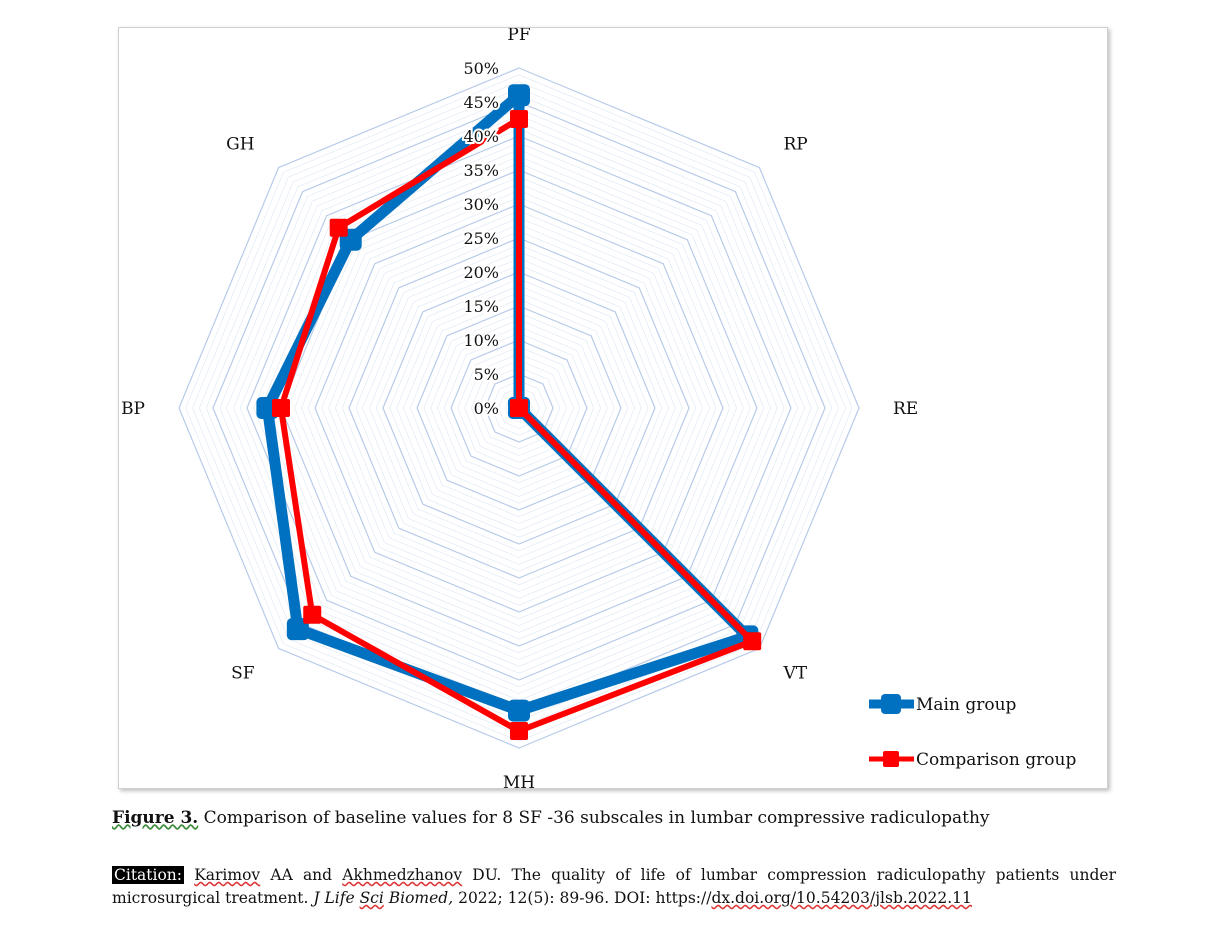 The height and width of the screenshot is (941, 1230). I want to click on tick-label: 35%, so click(481, 170).